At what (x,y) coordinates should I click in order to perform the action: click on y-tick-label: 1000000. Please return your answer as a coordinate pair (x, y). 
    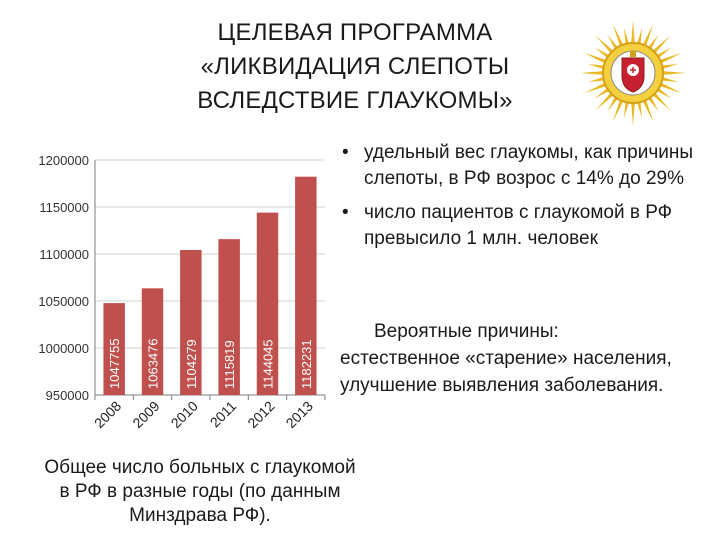
    Looking at the image, I should click on (63, 348).